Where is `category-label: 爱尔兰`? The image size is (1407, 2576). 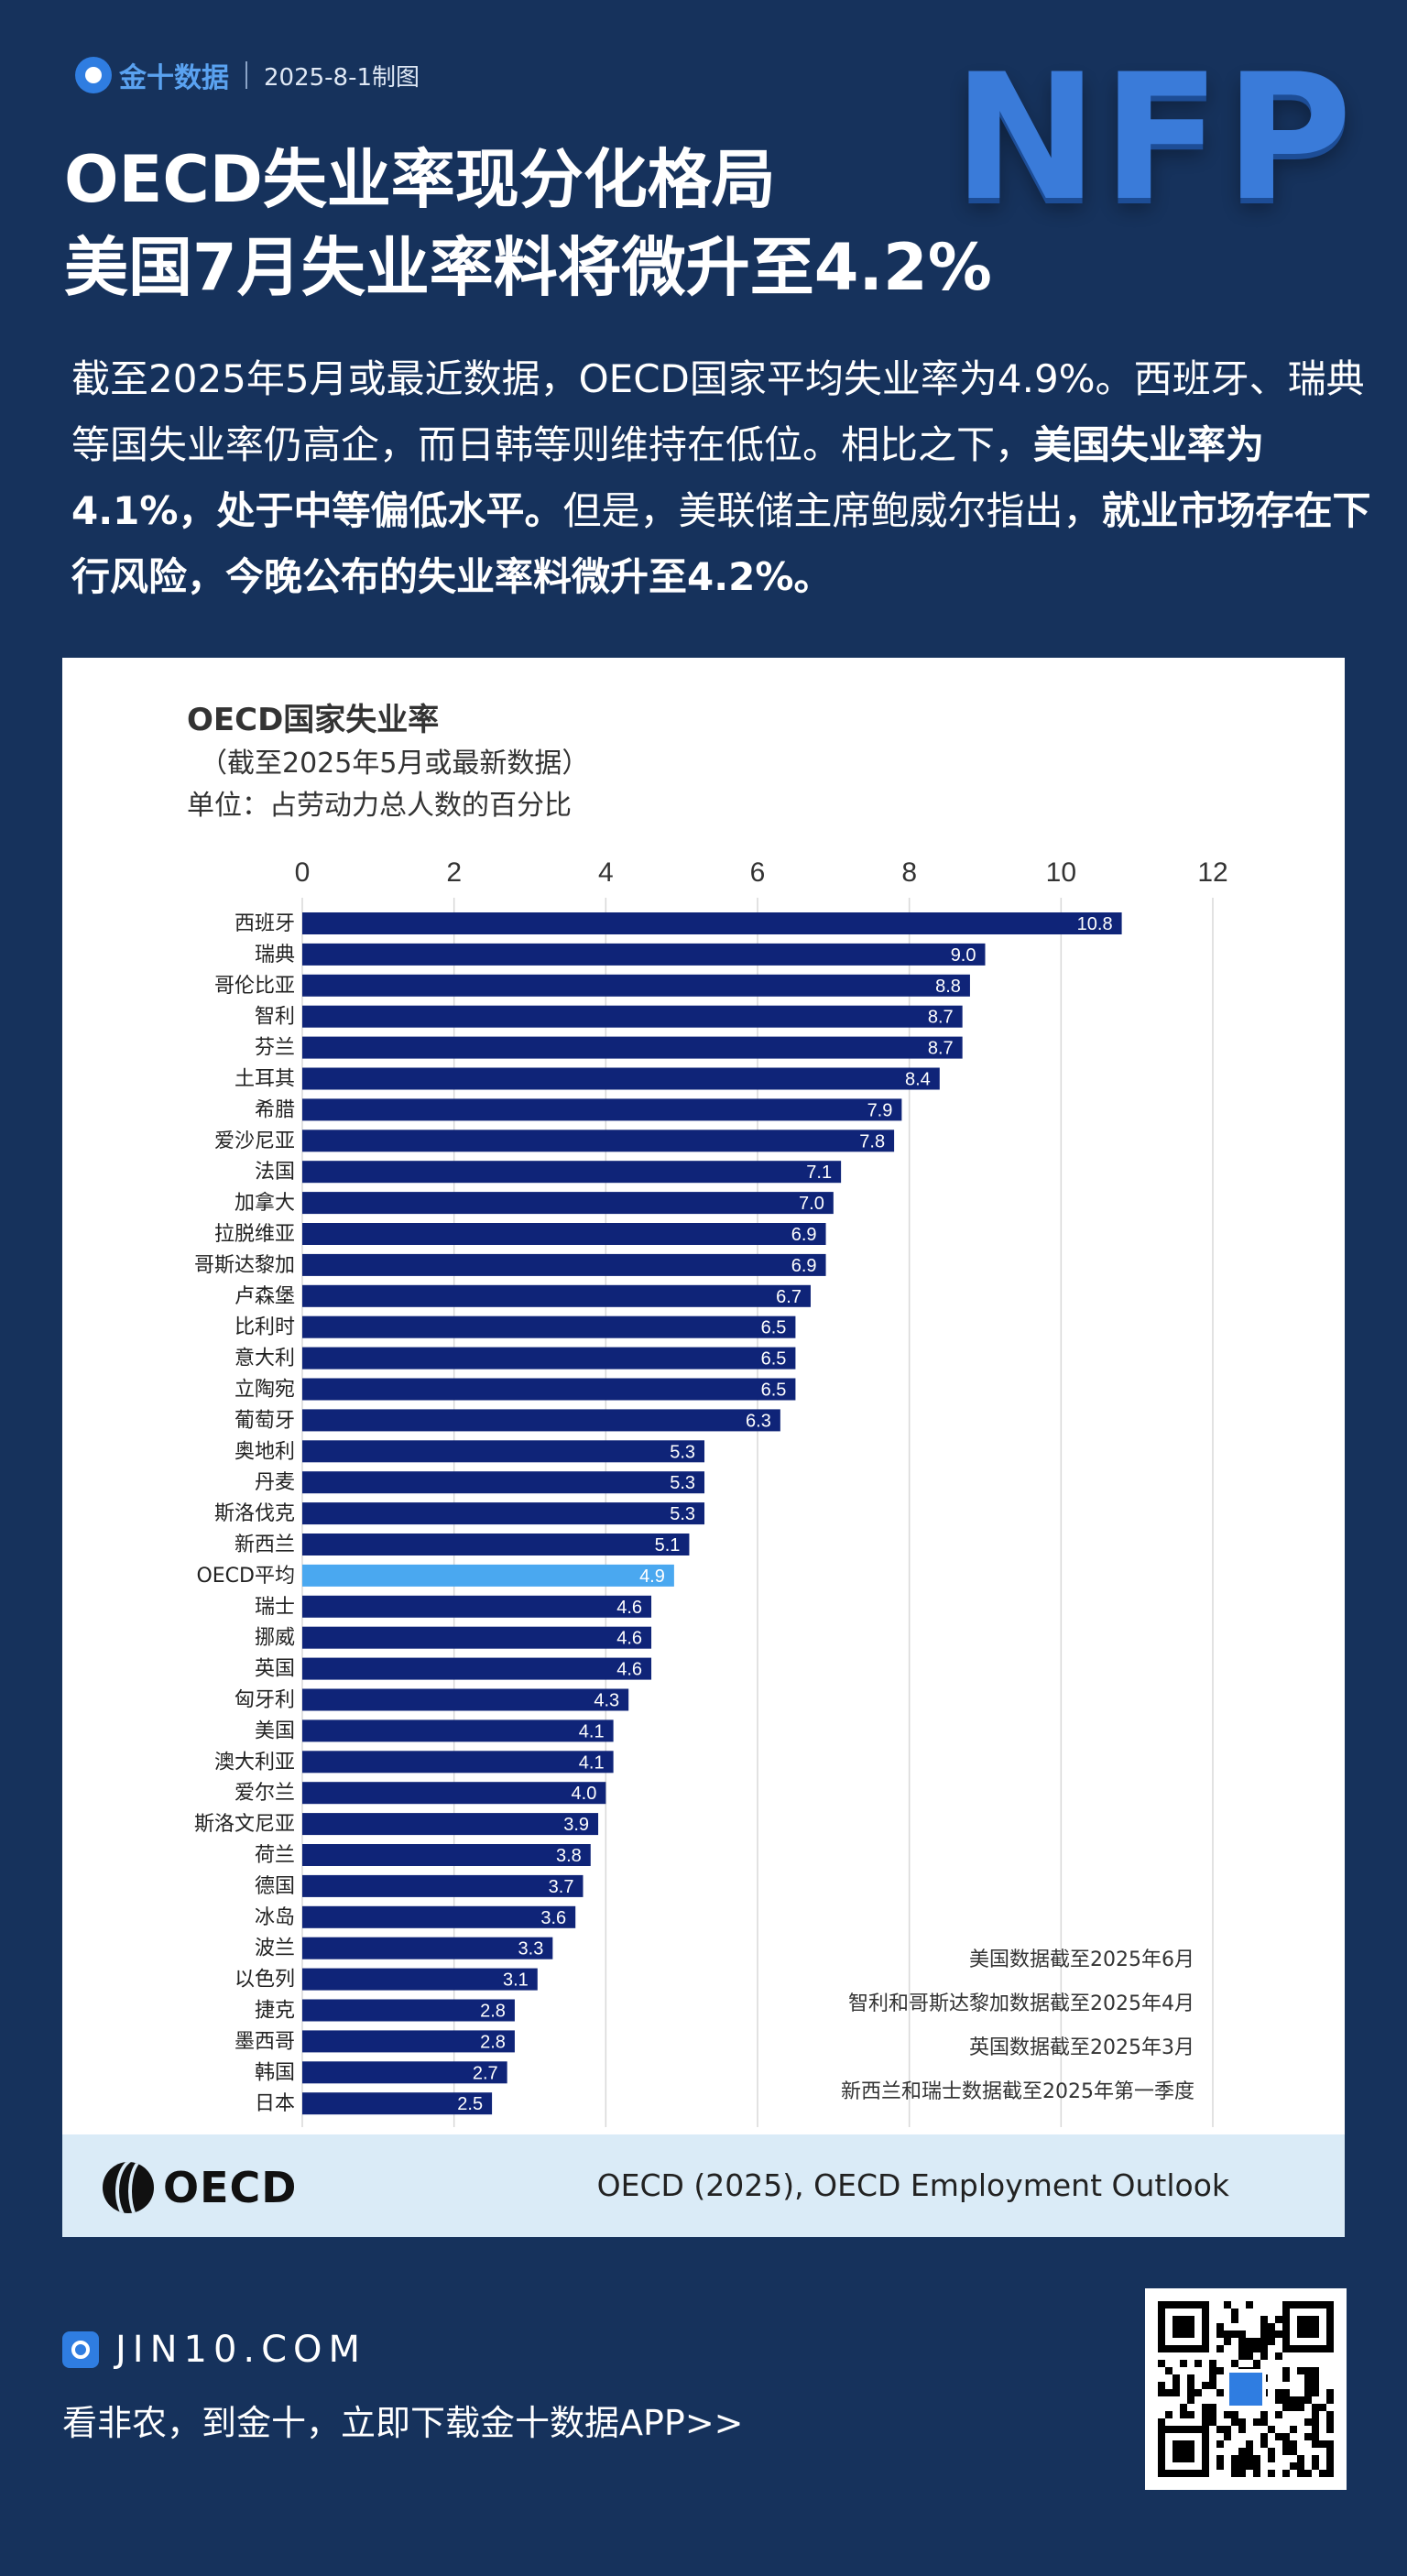
category-label: 爱尔兰 is located at coordinates (264, 1794).